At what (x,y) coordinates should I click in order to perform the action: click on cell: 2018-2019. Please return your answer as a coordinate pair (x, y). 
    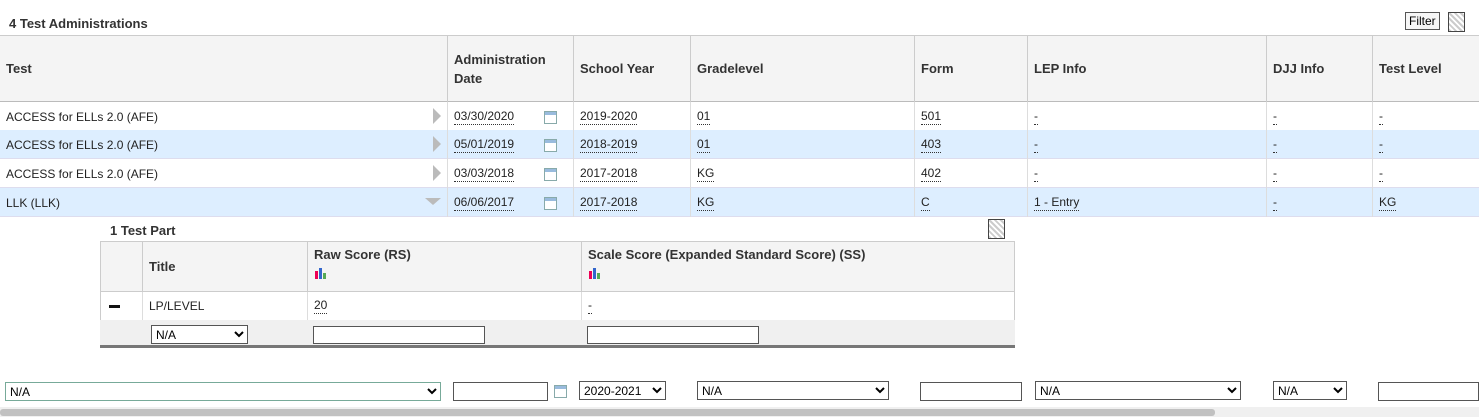
    Looking at the image, I should click on (631, 144).